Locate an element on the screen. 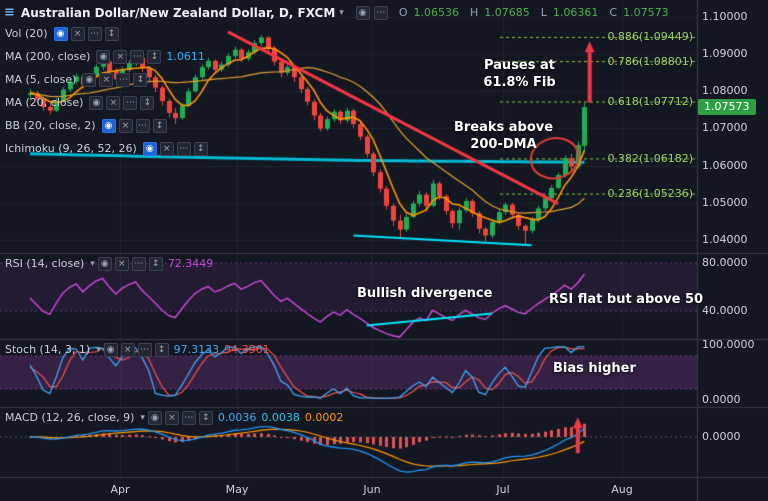 The height and width of the screenshot is (501, 768). more-icon: ⋯ is located at coordinates (380, 12).